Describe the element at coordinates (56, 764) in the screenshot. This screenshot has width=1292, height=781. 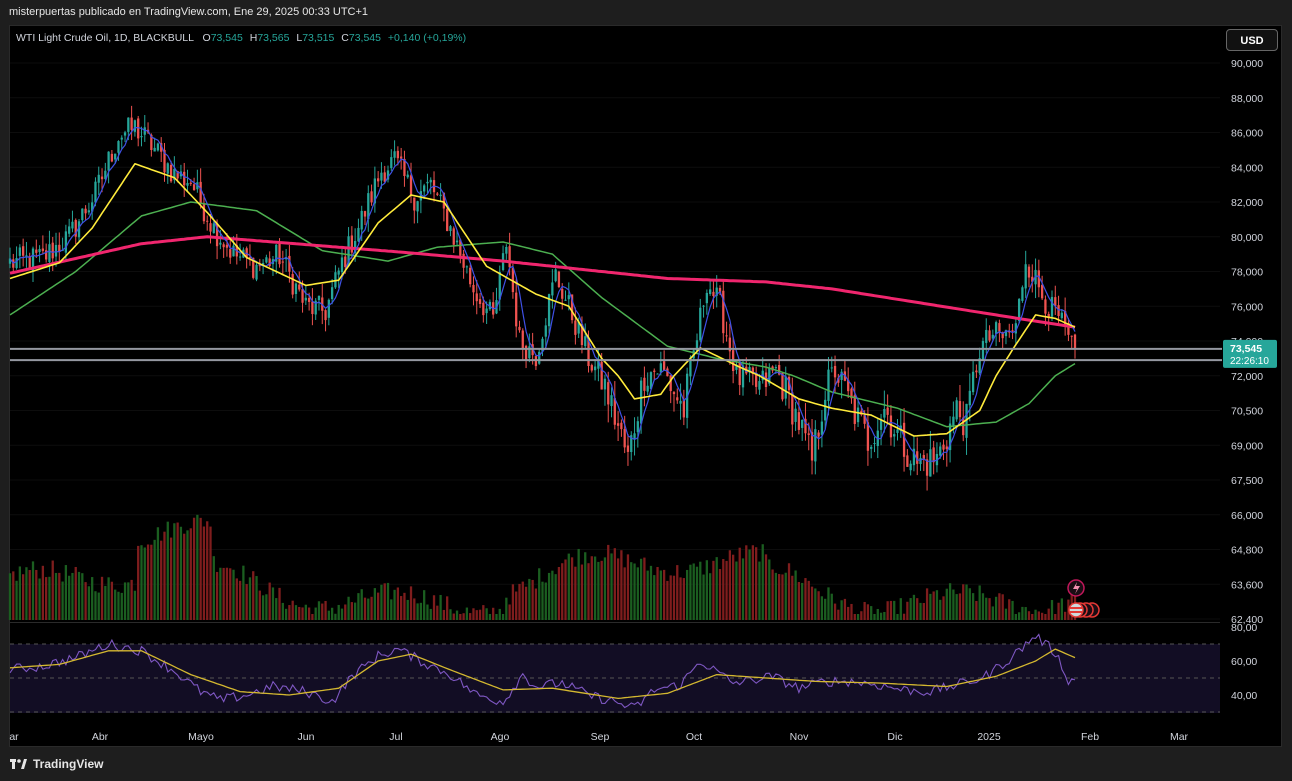
I see `tradingview-brand: TradingView` at that location.